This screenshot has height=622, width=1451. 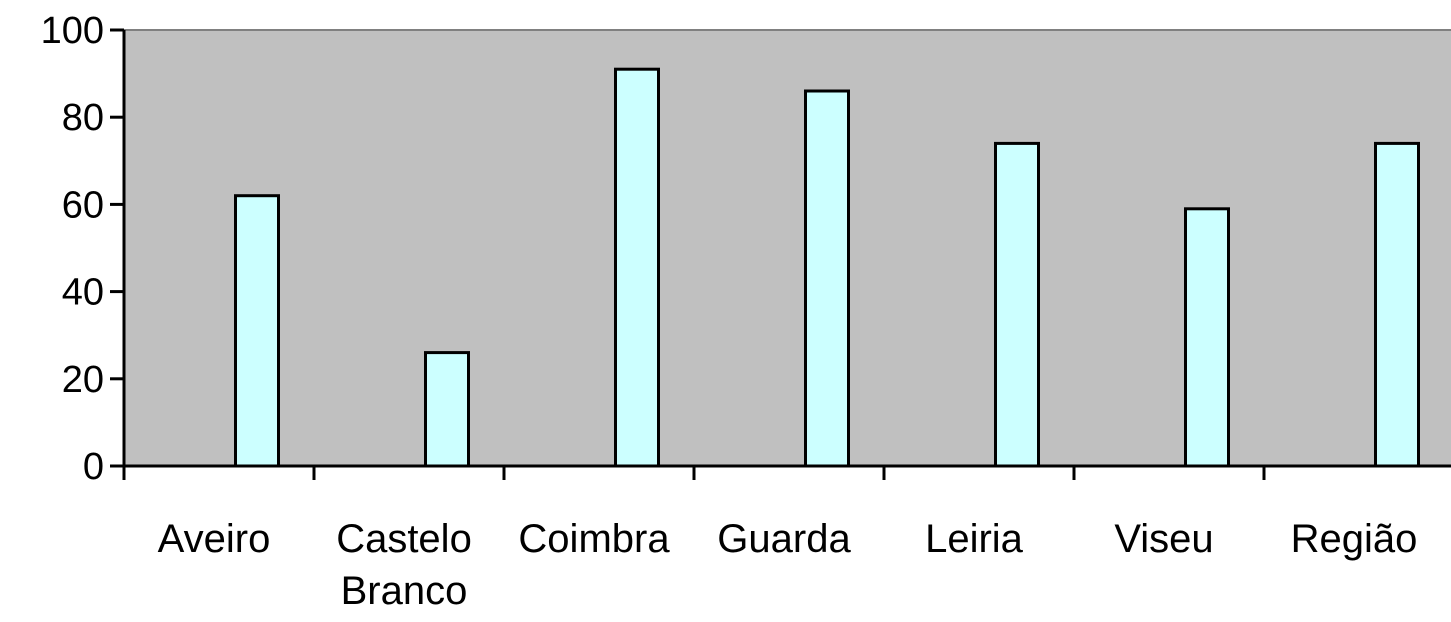 What do you see at coordinates (83, 293) in the screenshot?
I see `y-tick-label: 40` at bounding box center [83, 293].